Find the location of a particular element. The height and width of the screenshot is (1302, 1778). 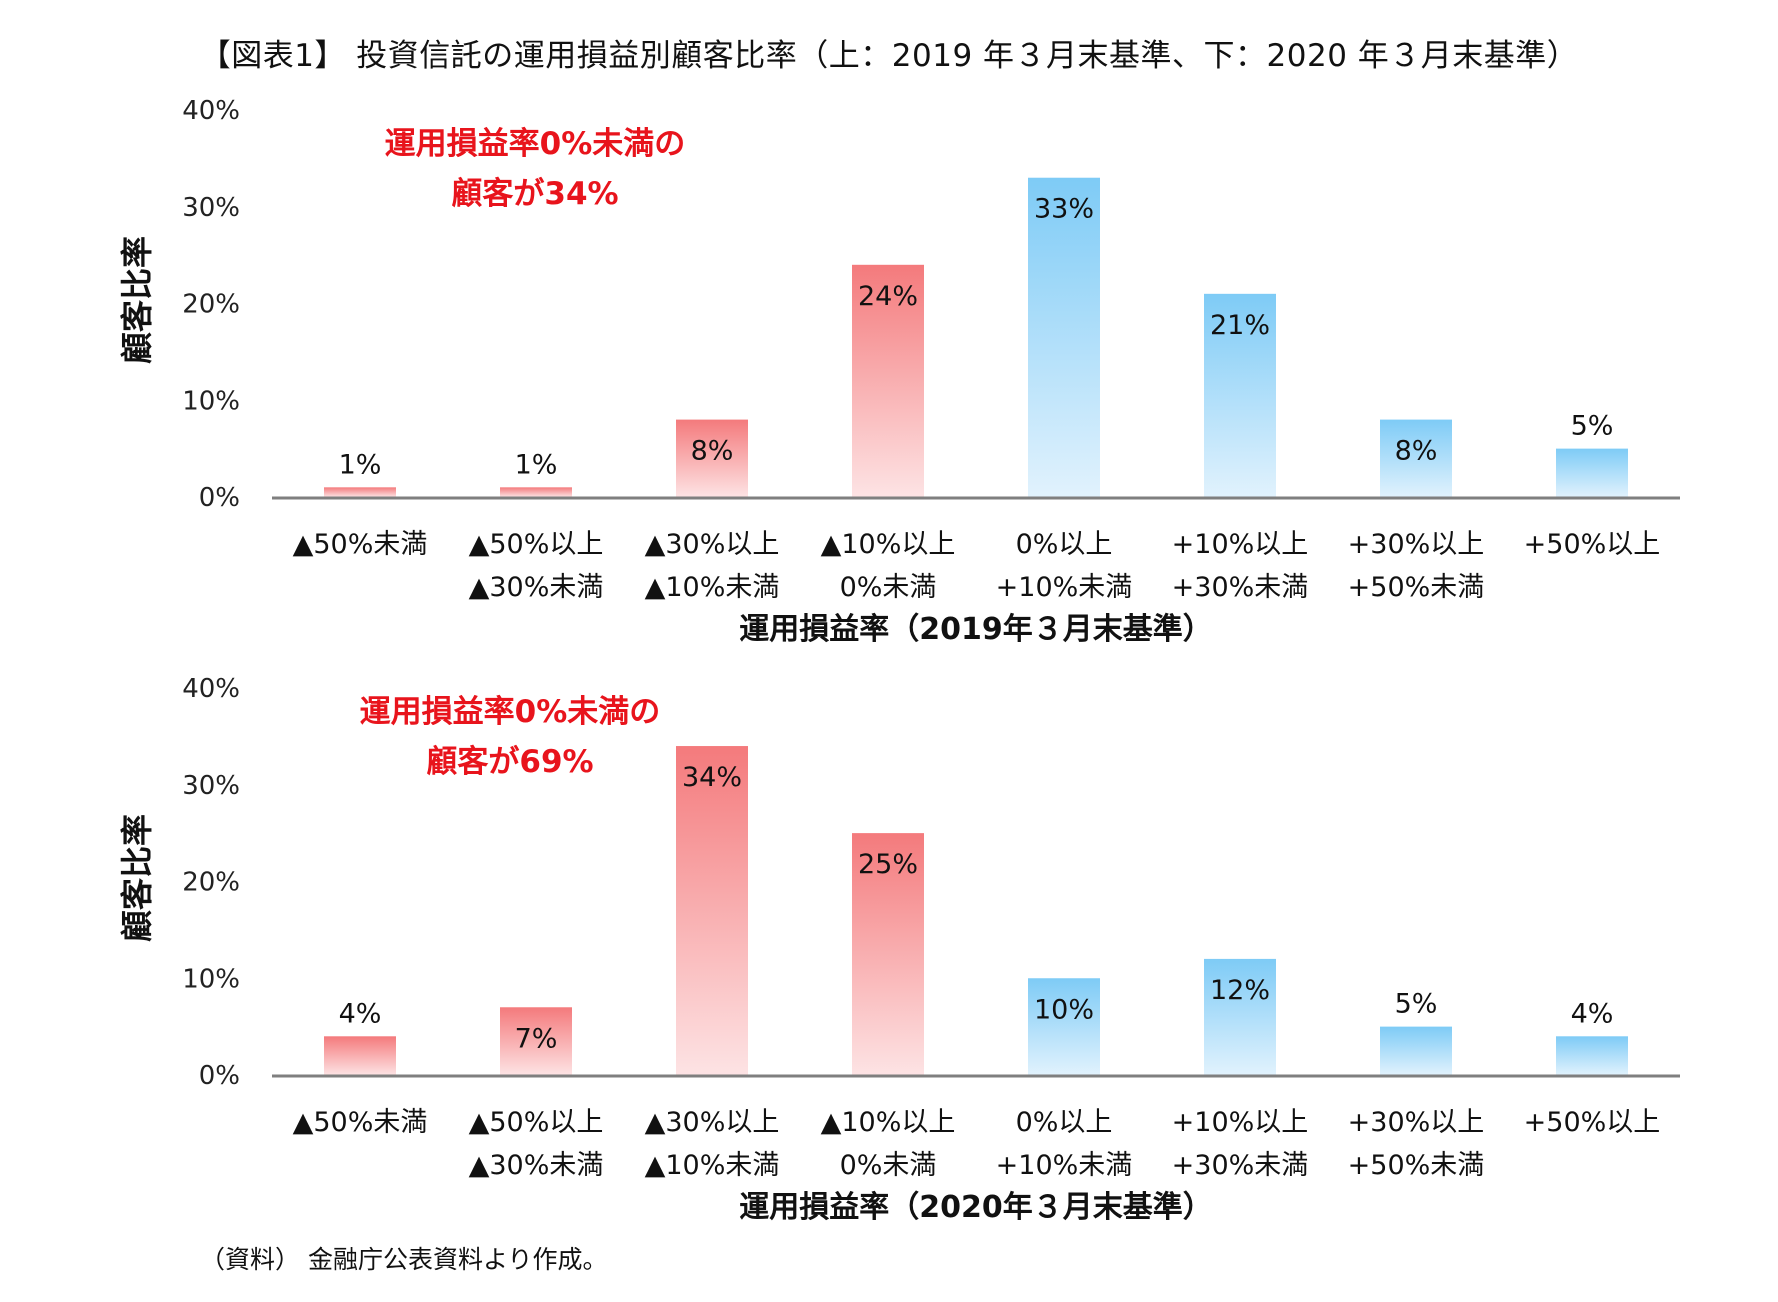

data-label: 33% is located at coordinates (1064, 209).